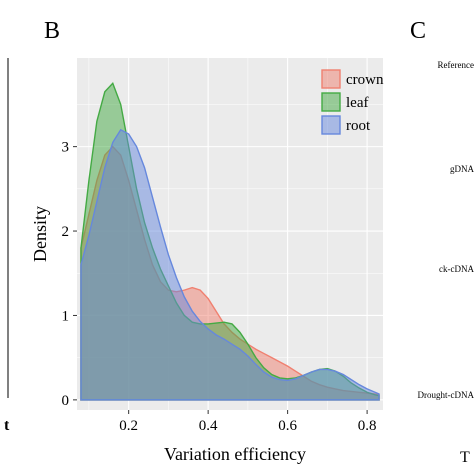 The width and height of the screenshot is (474, 474). I want to click on y-axis: 0 1 2 3, so click(69, 274).